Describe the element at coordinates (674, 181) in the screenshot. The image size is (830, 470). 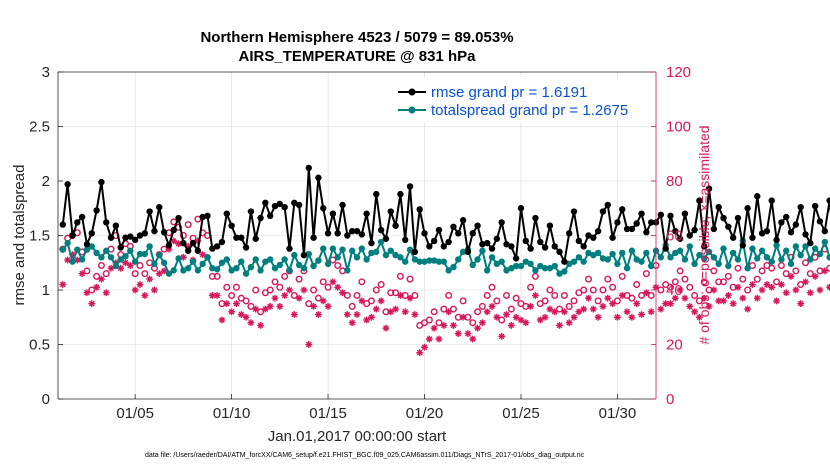
I see `y2-tick-label: 80` at that location.